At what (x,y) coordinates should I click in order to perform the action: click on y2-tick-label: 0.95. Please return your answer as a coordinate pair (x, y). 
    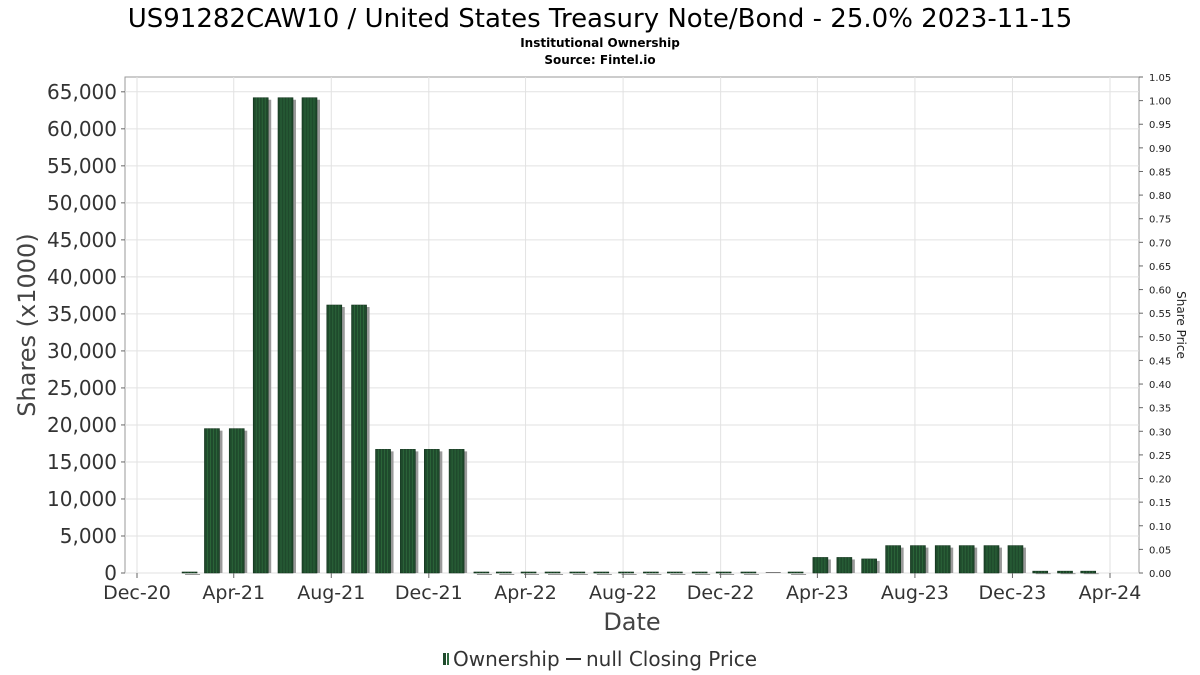
    Looking at the image, I should click on (1160, 125).